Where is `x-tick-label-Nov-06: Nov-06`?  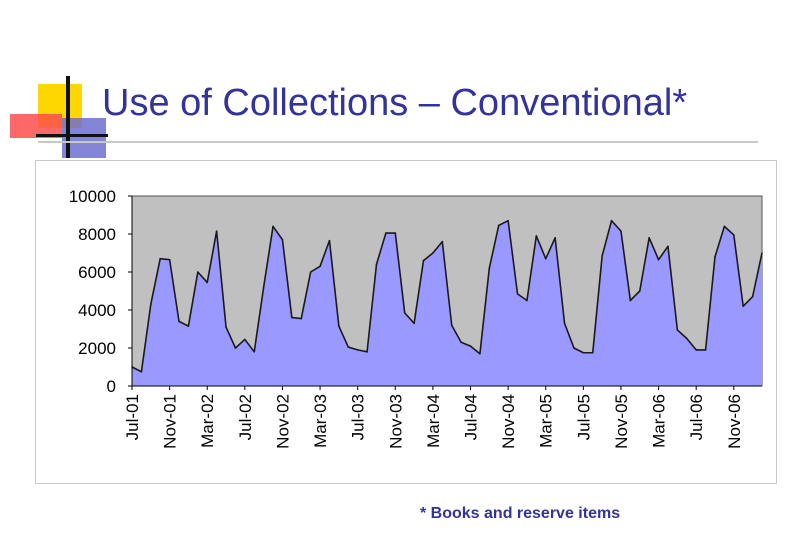
x-tick-label-Nov-06: Nov-06 is located at coordinates (734, 421).